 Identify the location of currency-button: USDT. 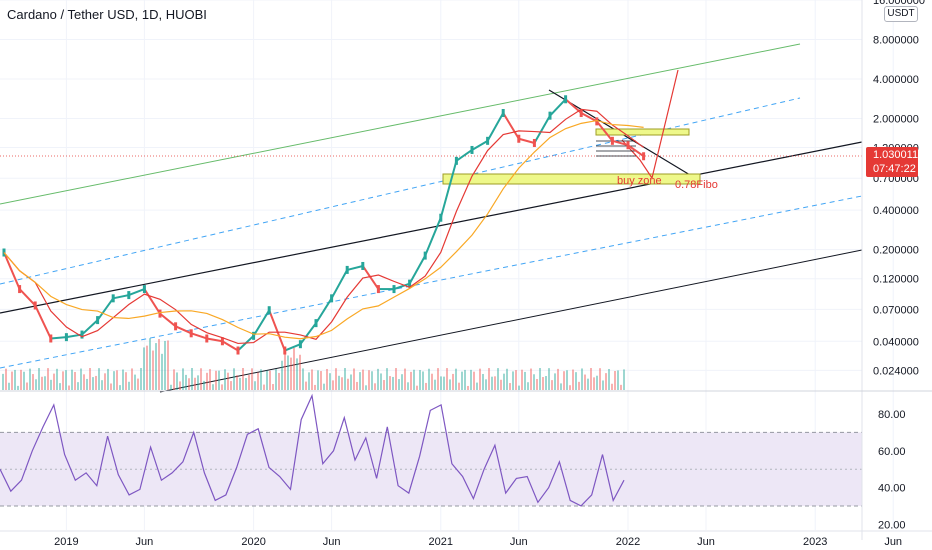
(901, 14).